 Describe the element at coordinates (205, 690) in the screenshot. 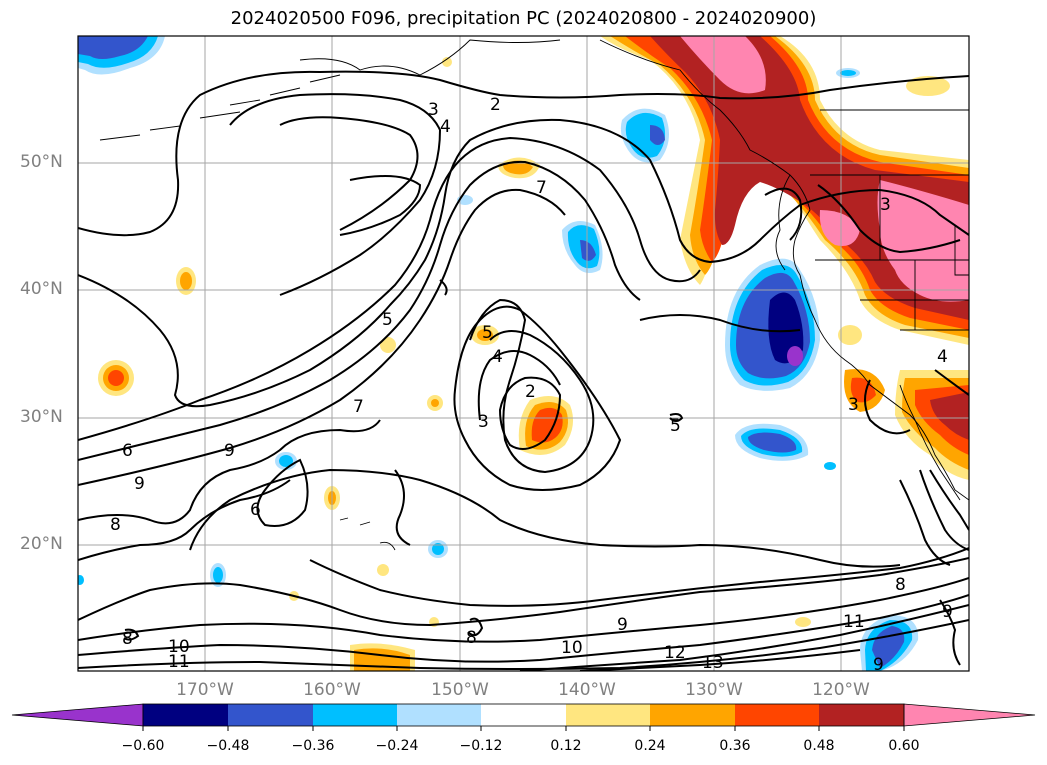

I see `lon-label-170w: 170°W` at that location.